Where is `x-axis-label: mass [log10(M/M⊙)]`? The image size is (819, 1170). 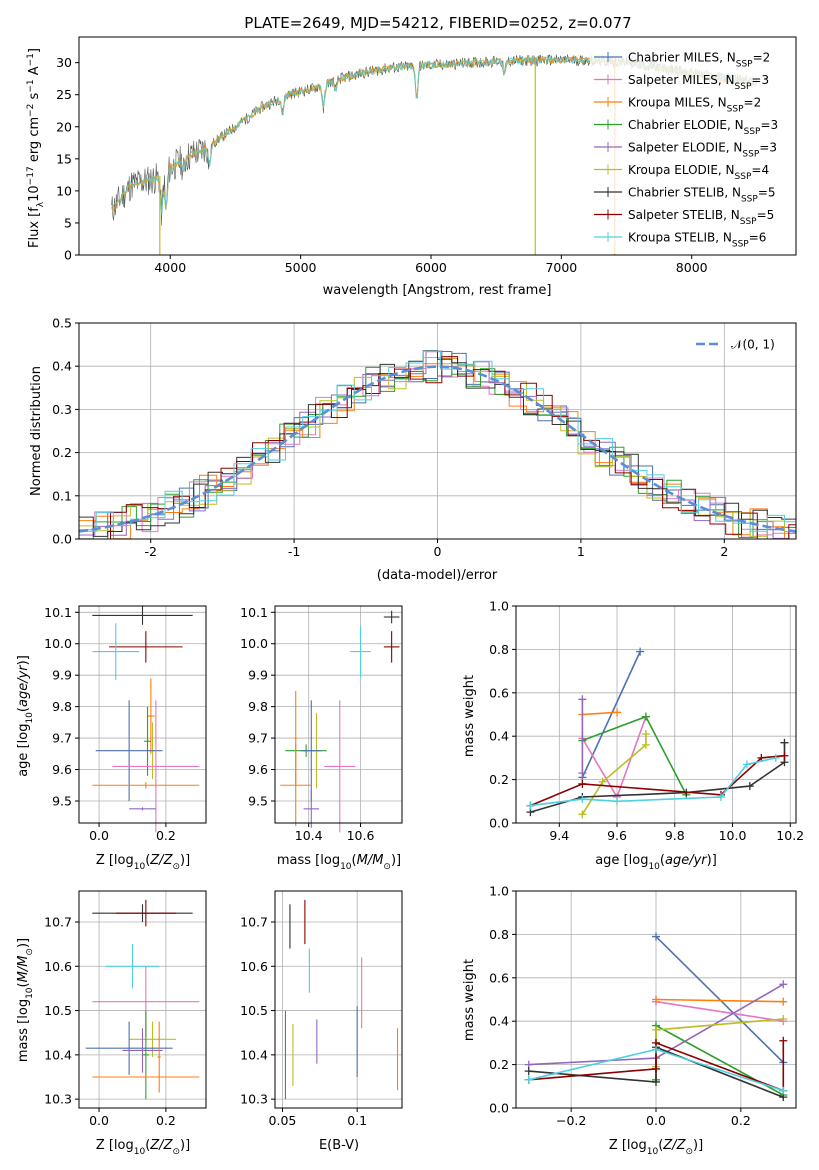 x-axis-label: mass [log10(M/M⊙)] is located at coordinates (339, 862).